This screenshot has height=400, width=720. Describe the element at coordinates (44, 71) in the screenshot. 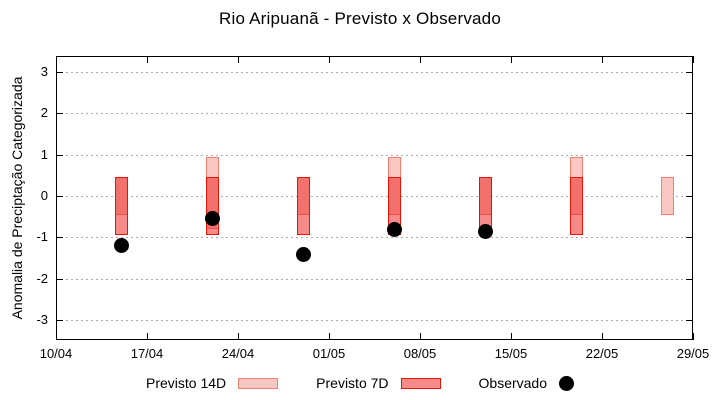

I see `y-tick-label: 3` at that location.